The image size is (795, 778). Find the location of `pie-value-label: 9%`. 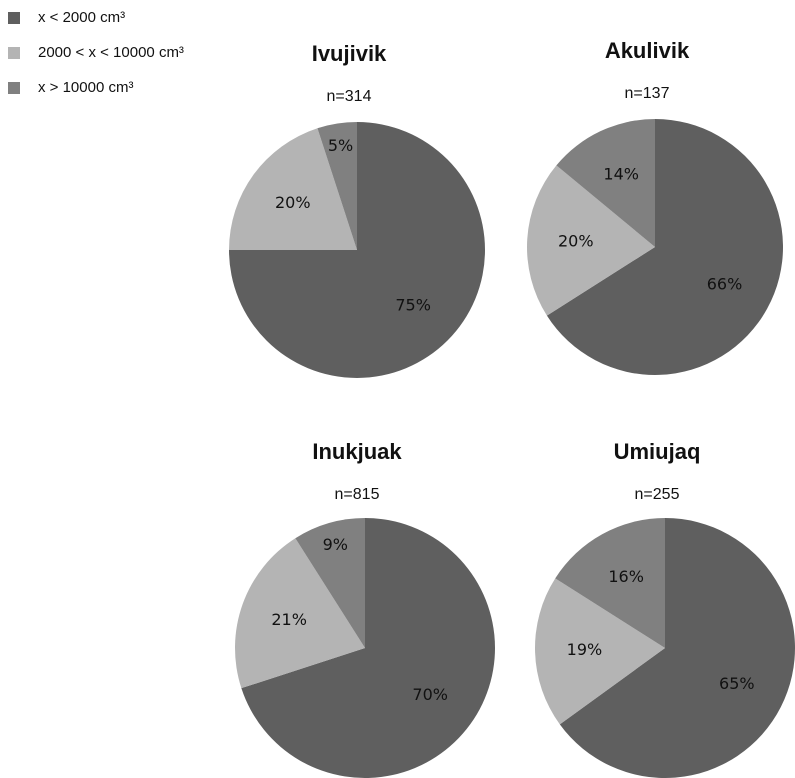

pie-value-label: 9% is located at coordinates (335, 544).